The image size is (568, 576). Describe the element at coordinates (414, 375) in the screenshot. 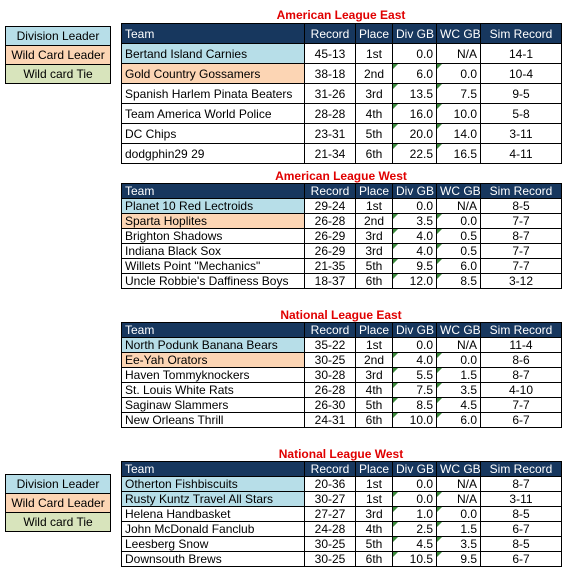

I see `div-gb-cell: 5.5` at that location.